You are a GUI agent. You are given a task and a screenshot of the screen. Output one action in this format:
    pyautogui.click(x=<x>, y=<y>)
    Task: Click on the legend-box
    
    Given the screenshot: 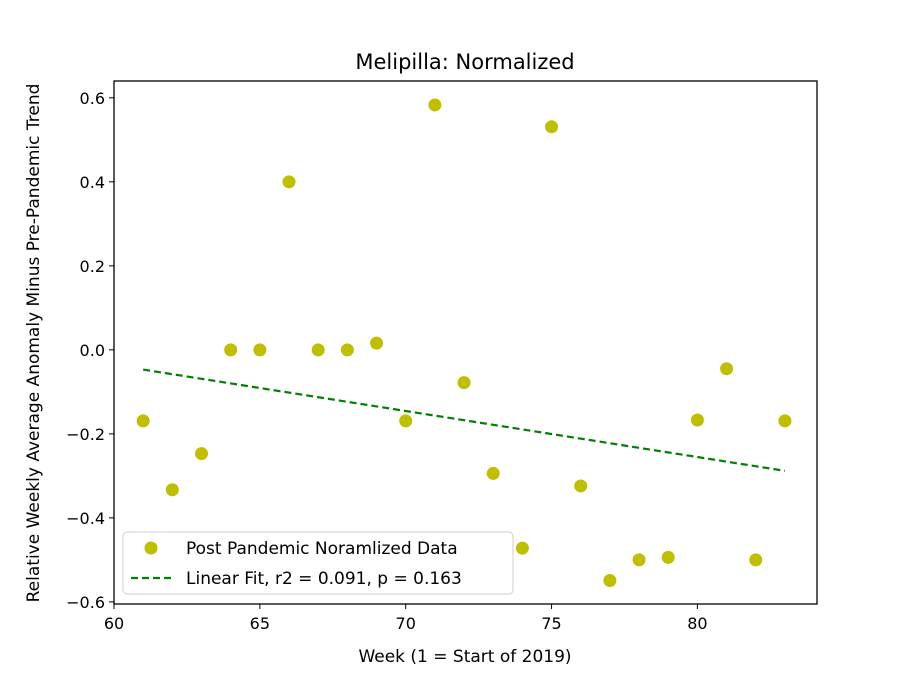 What is the action you would take?
    pyautogui.click(x=318, y=563)
    